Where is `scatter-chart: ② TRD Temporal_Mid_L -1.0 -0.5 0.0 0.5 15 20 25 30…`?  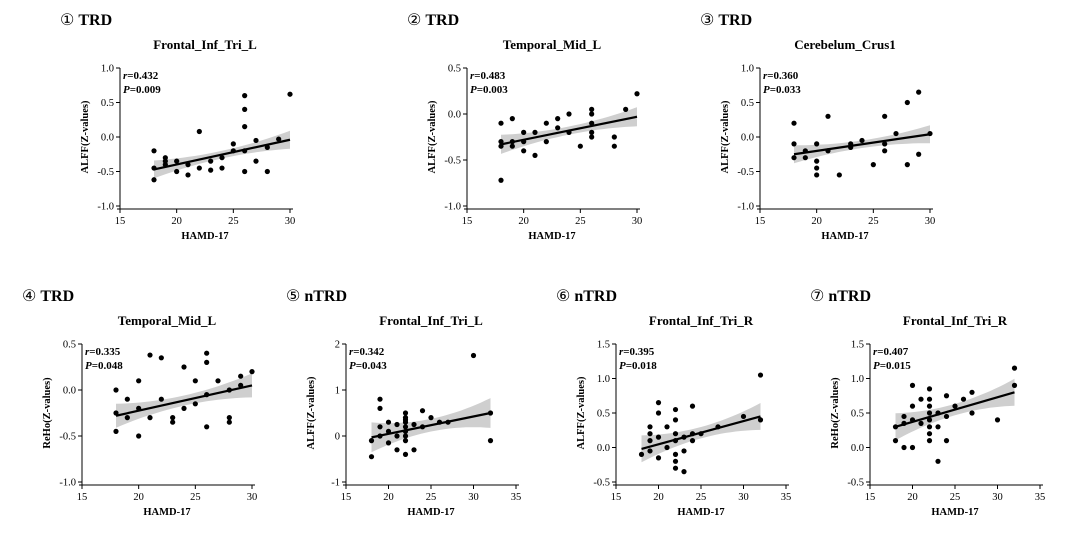
scatter-chart: ② TRD Temporal_Mid_L -1.0 -0.5 0.0 0.5 15 20 25 30… is located at coordinates (524, 127).